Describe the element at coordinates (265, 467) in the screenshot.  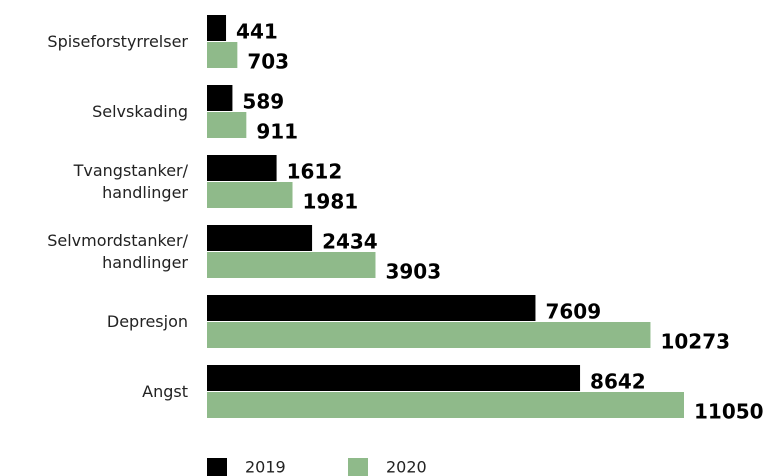
I see `legend-label: 2019` at that location.